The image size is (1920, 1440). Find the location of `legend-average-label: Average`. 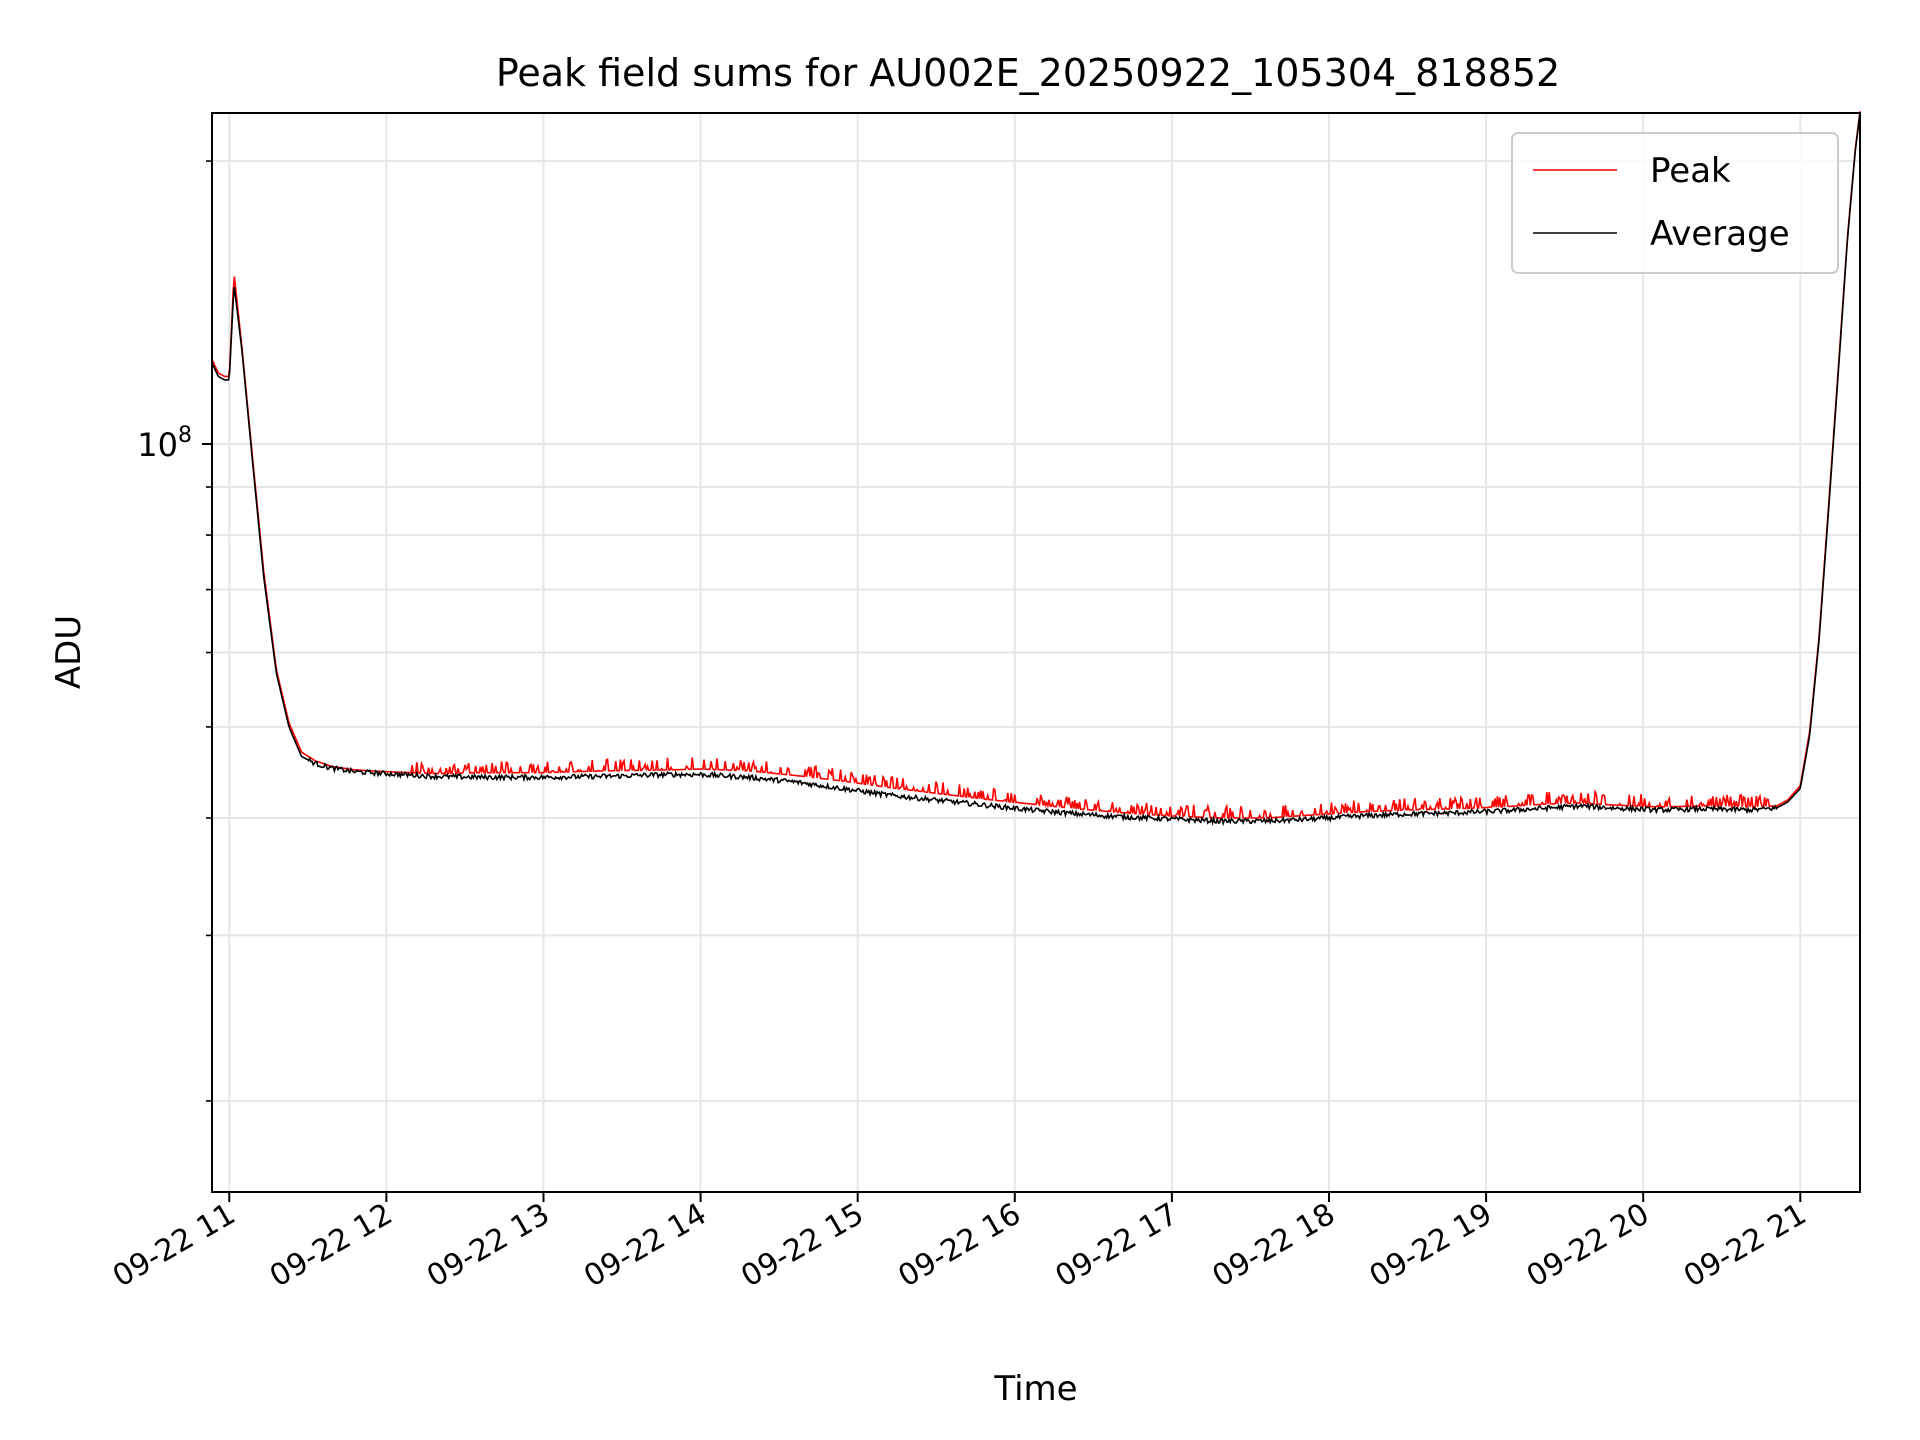

legend-average-label: Average is located at coordinates (1720, 234).